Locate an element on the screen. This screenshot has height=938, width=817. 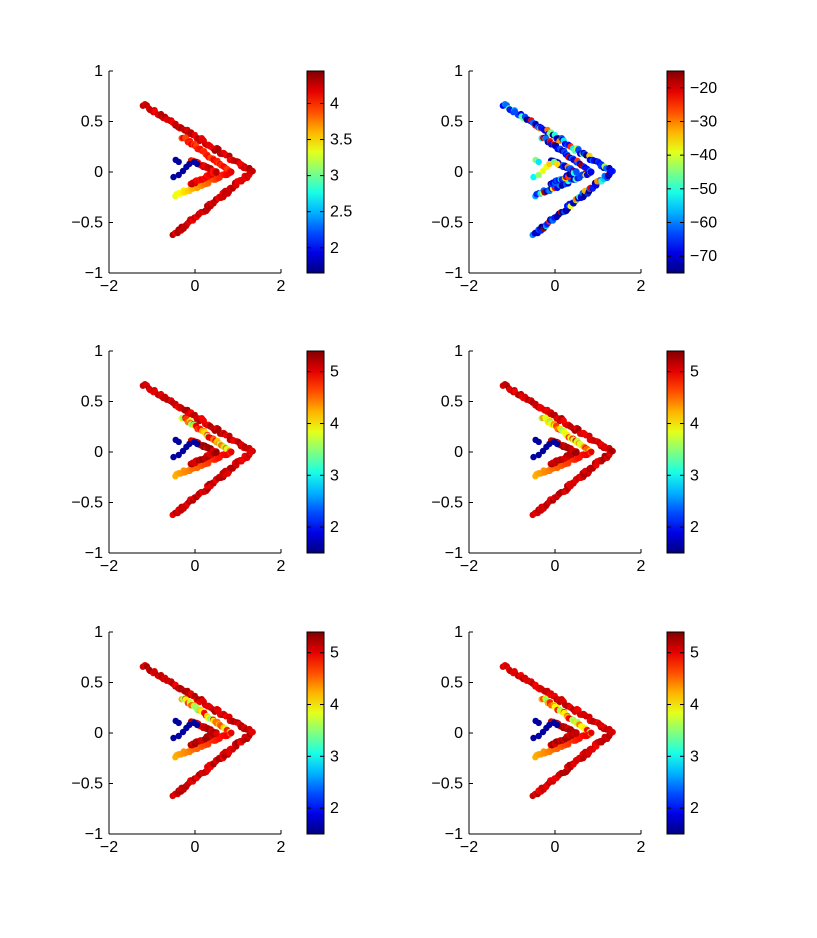
colorbar-tick-label: −70 is located at coordinates (703, 256).